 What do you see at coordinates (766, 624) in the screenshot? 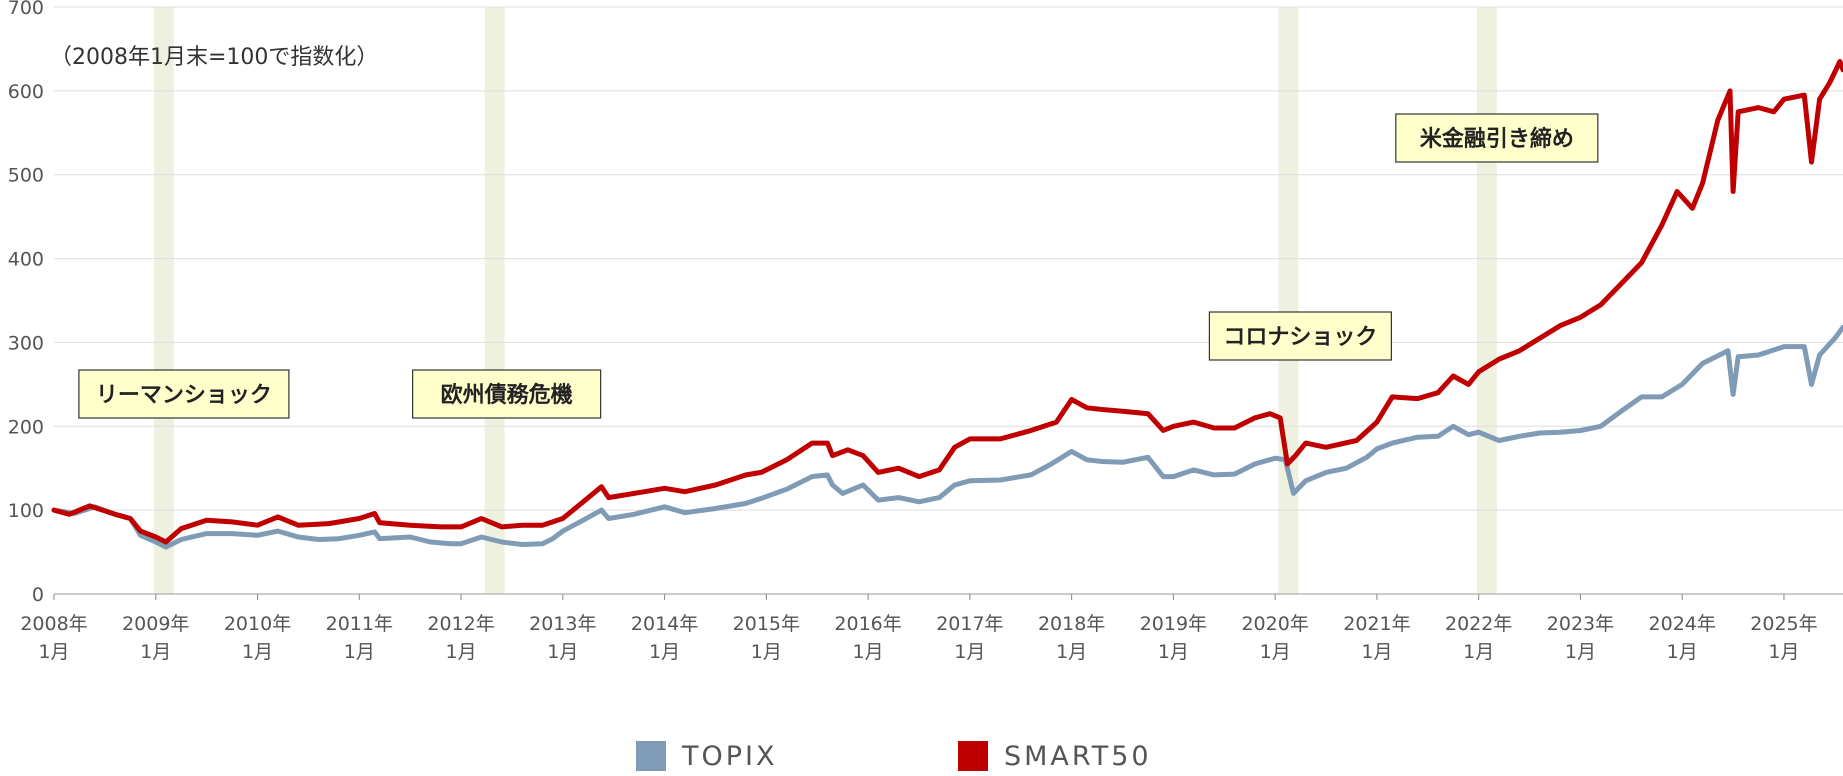
I see `x-tick-year: 2015年` at bounding box center [766, 624].